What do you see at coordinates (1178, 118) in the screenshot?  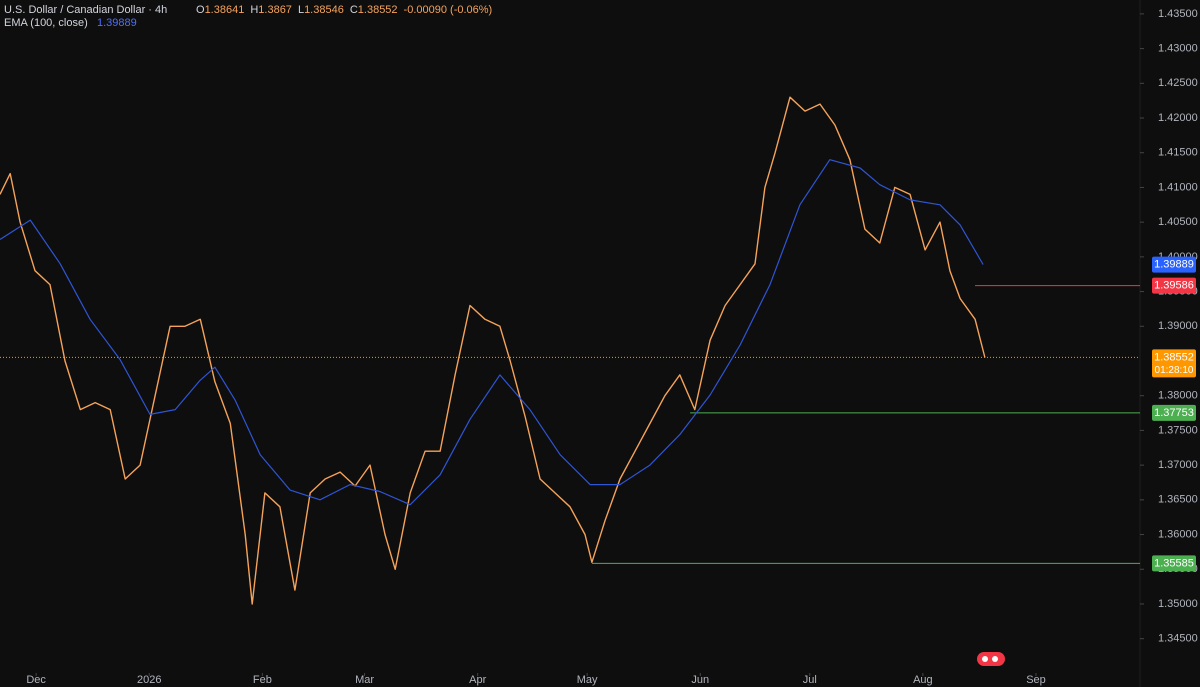 I see `y-tick-label: 1.42000` at bounding box center [1178, 118].